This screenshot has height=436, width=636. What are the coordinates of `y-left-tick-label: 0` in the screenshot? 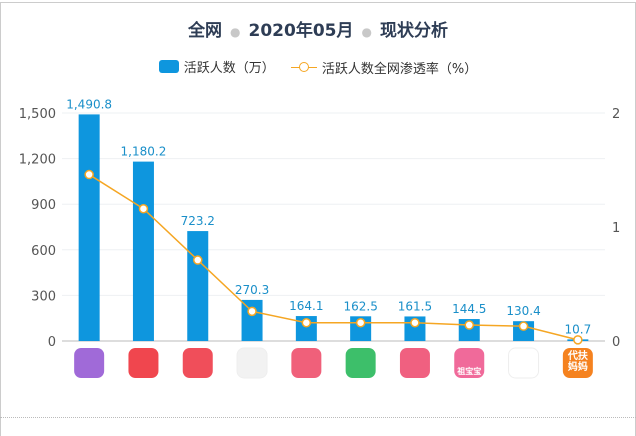 It's located at (52, 342).